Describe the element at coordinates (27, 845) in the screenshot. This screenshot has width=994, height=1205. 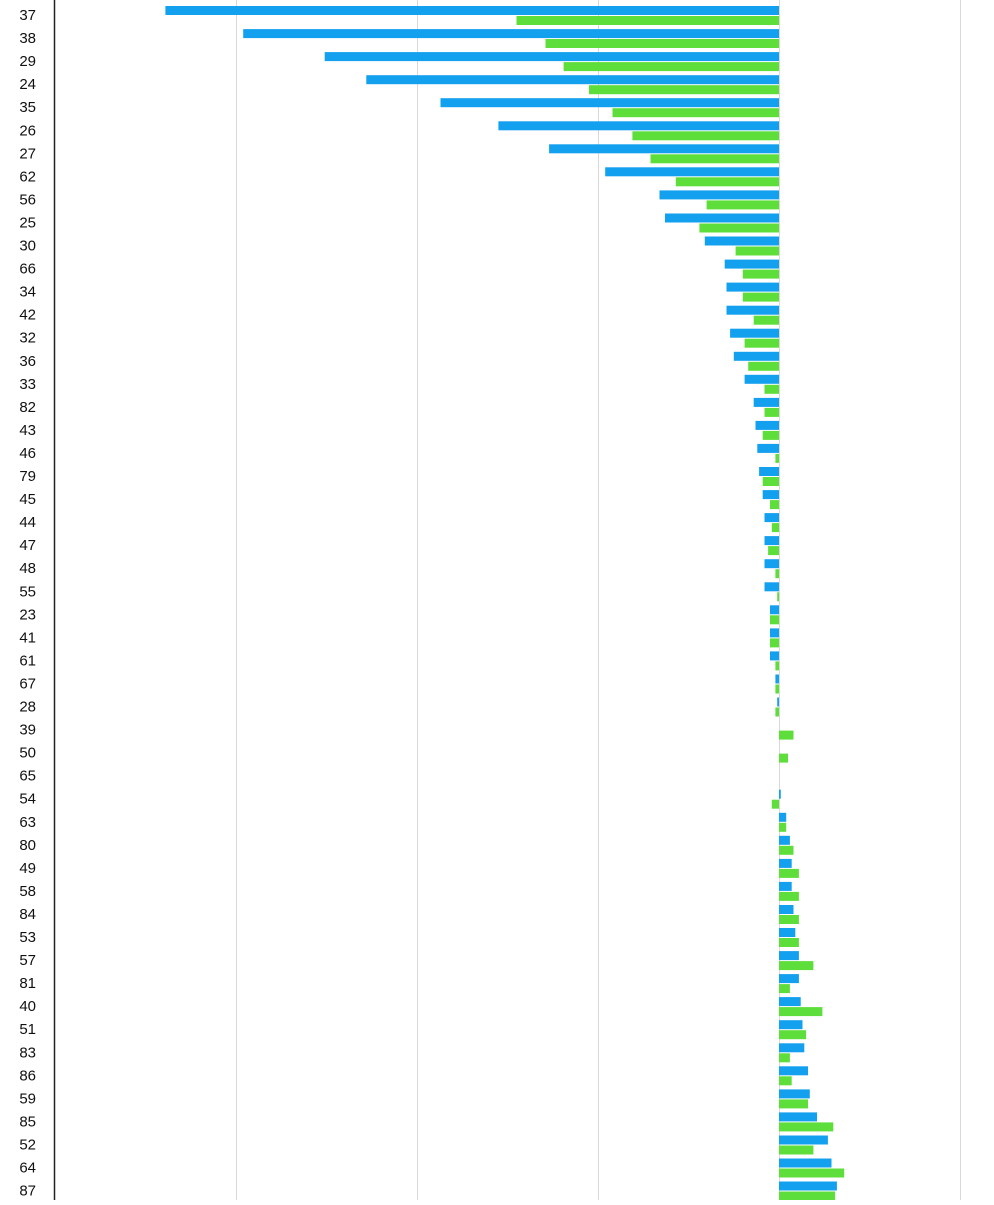
I see `tick-label-80: 80` at that location.